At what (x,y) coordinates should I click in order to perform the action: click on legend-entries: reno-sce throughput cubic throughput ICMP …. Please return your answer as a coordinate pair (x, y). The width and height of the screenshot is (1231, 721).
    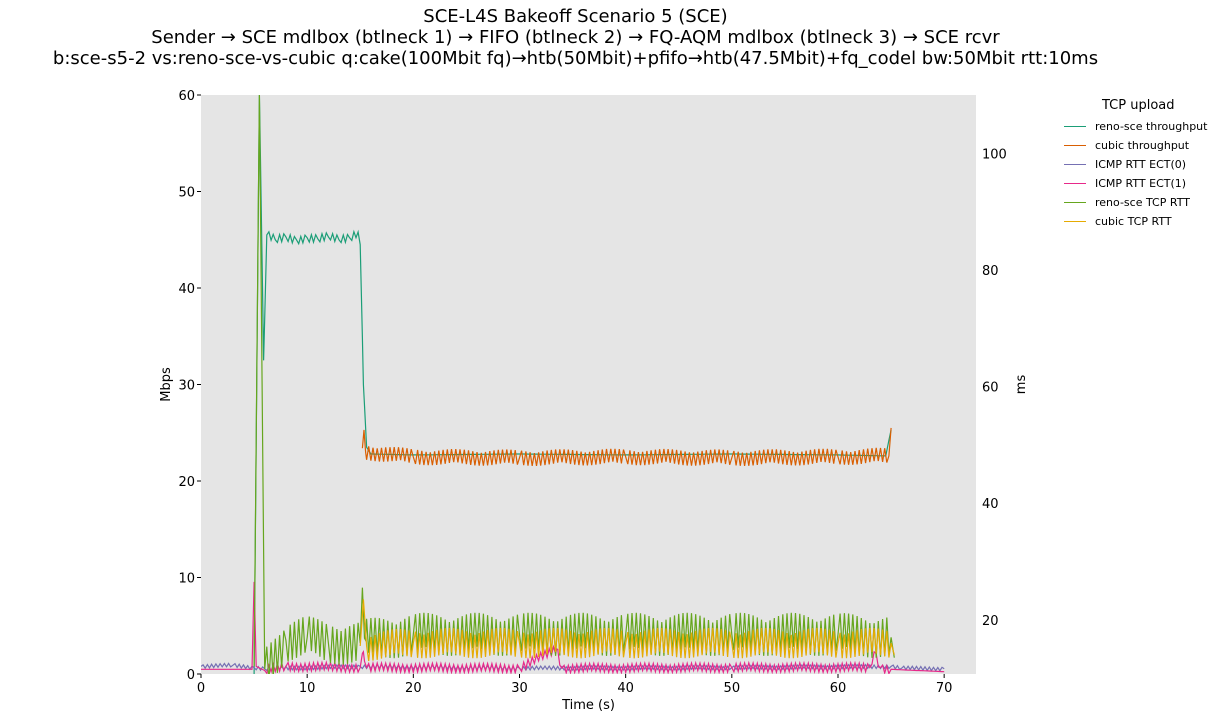
    Looking at the image, I should click on (1135, 174).